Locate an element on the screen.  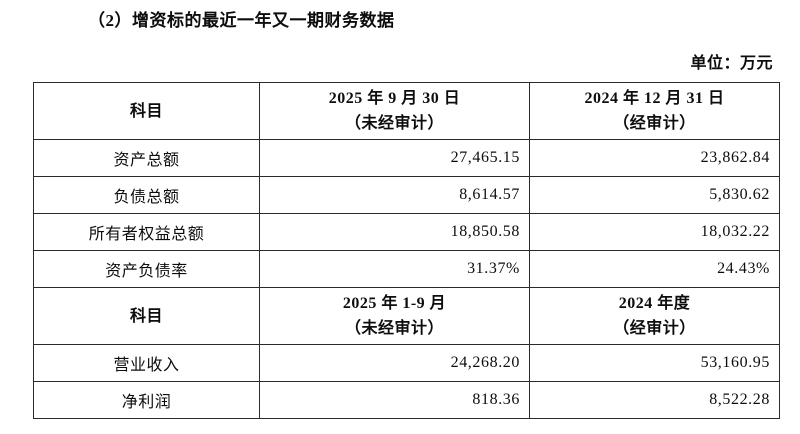
header-period-date: 2024 年 12 月 31 日 is located at coordinates (654, 98).